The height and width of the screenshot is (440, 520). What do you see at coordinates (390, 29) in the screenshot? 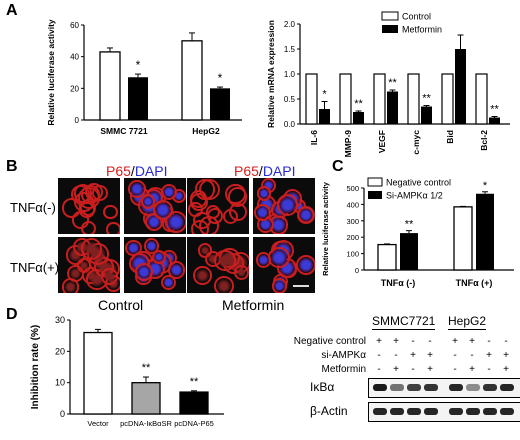
I see `legend-swatch-metformin` at bounding box center [390, 29].